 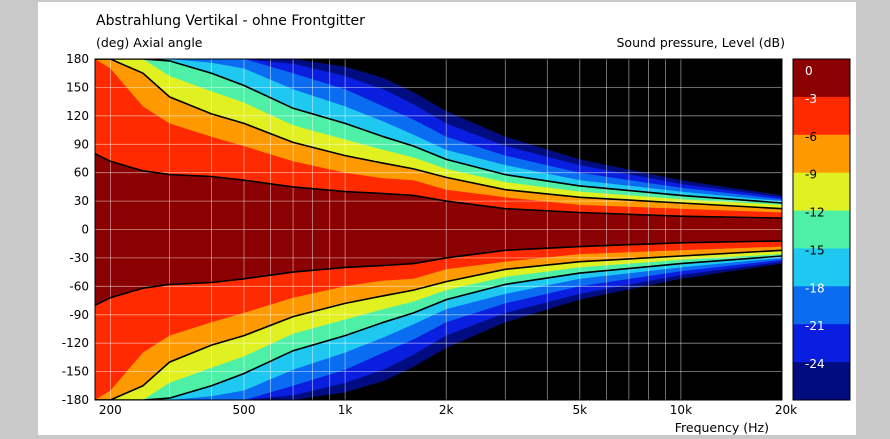 I want to click on x-tick-label: 5k, so click(x=580, y=410).